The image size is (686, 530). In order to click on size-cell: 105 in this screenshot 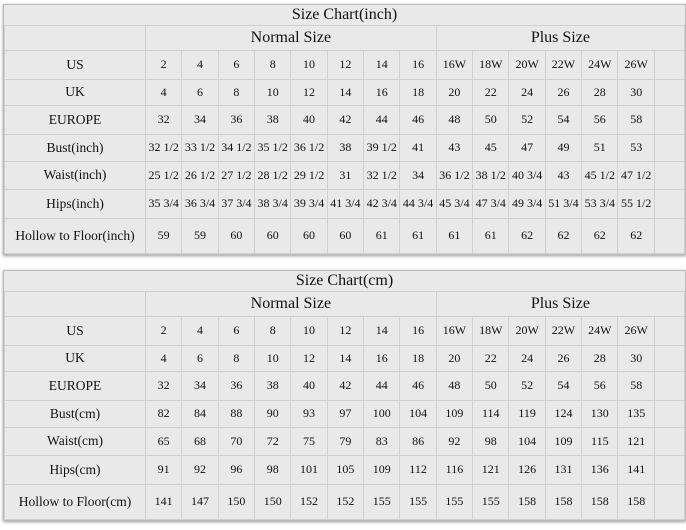, I will do `click(345, 469)`.